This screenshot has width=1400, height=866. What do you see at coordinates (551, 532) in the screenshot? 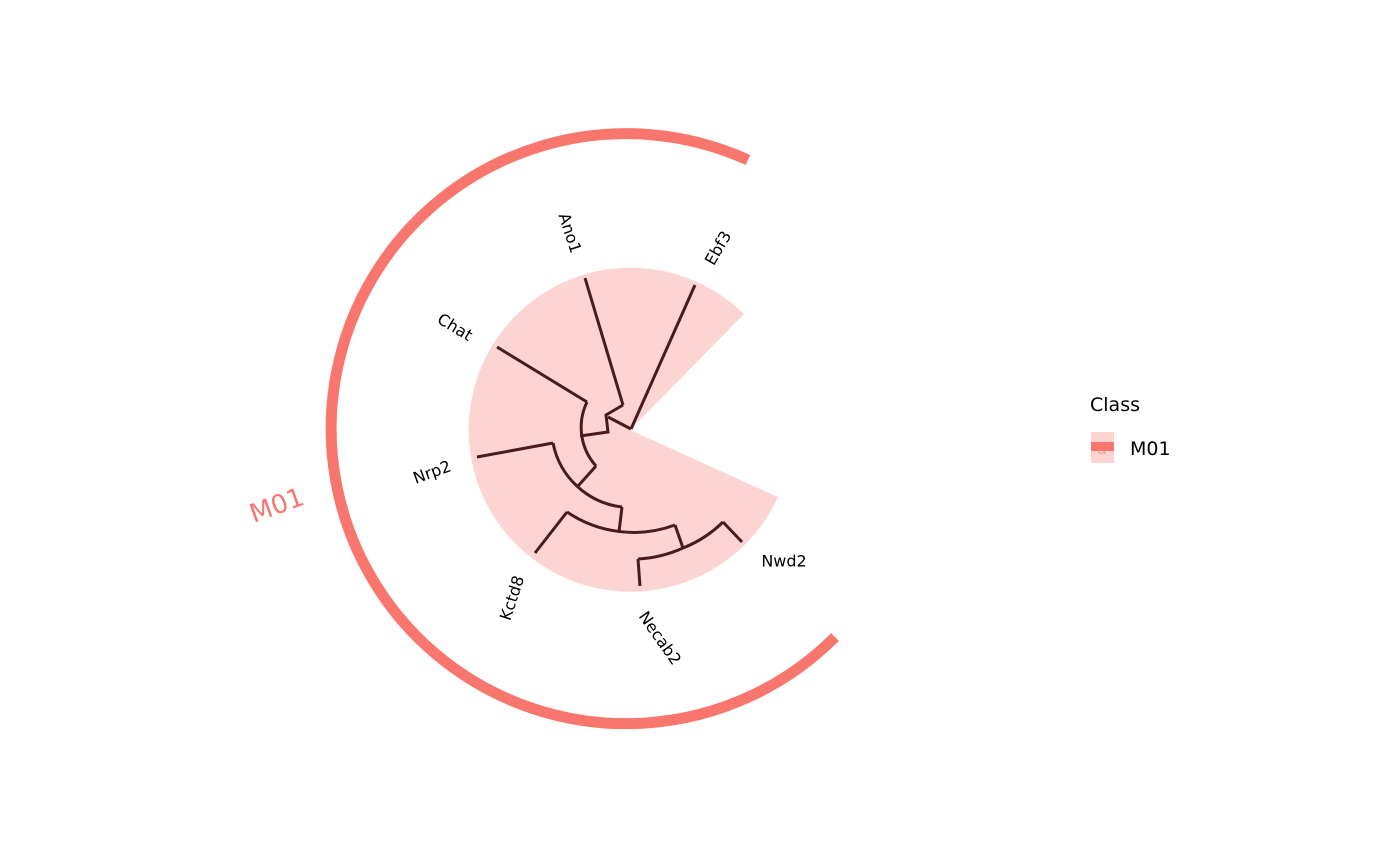
I see `branch-kctd8` at bounding box center [551, 532].